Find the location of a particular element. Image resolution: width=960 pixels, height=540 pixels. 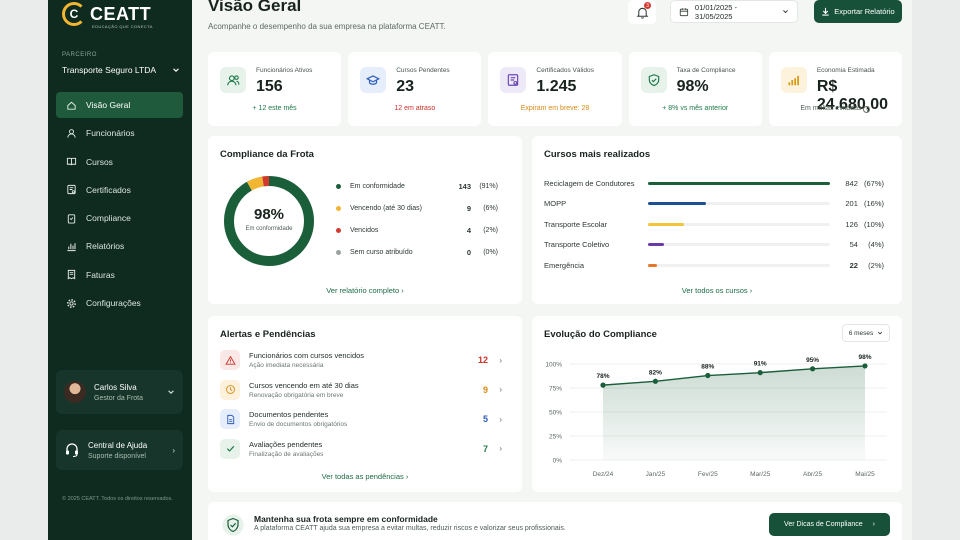

export-report-button: Exportar Relatório is located at coordinates (858, 11).